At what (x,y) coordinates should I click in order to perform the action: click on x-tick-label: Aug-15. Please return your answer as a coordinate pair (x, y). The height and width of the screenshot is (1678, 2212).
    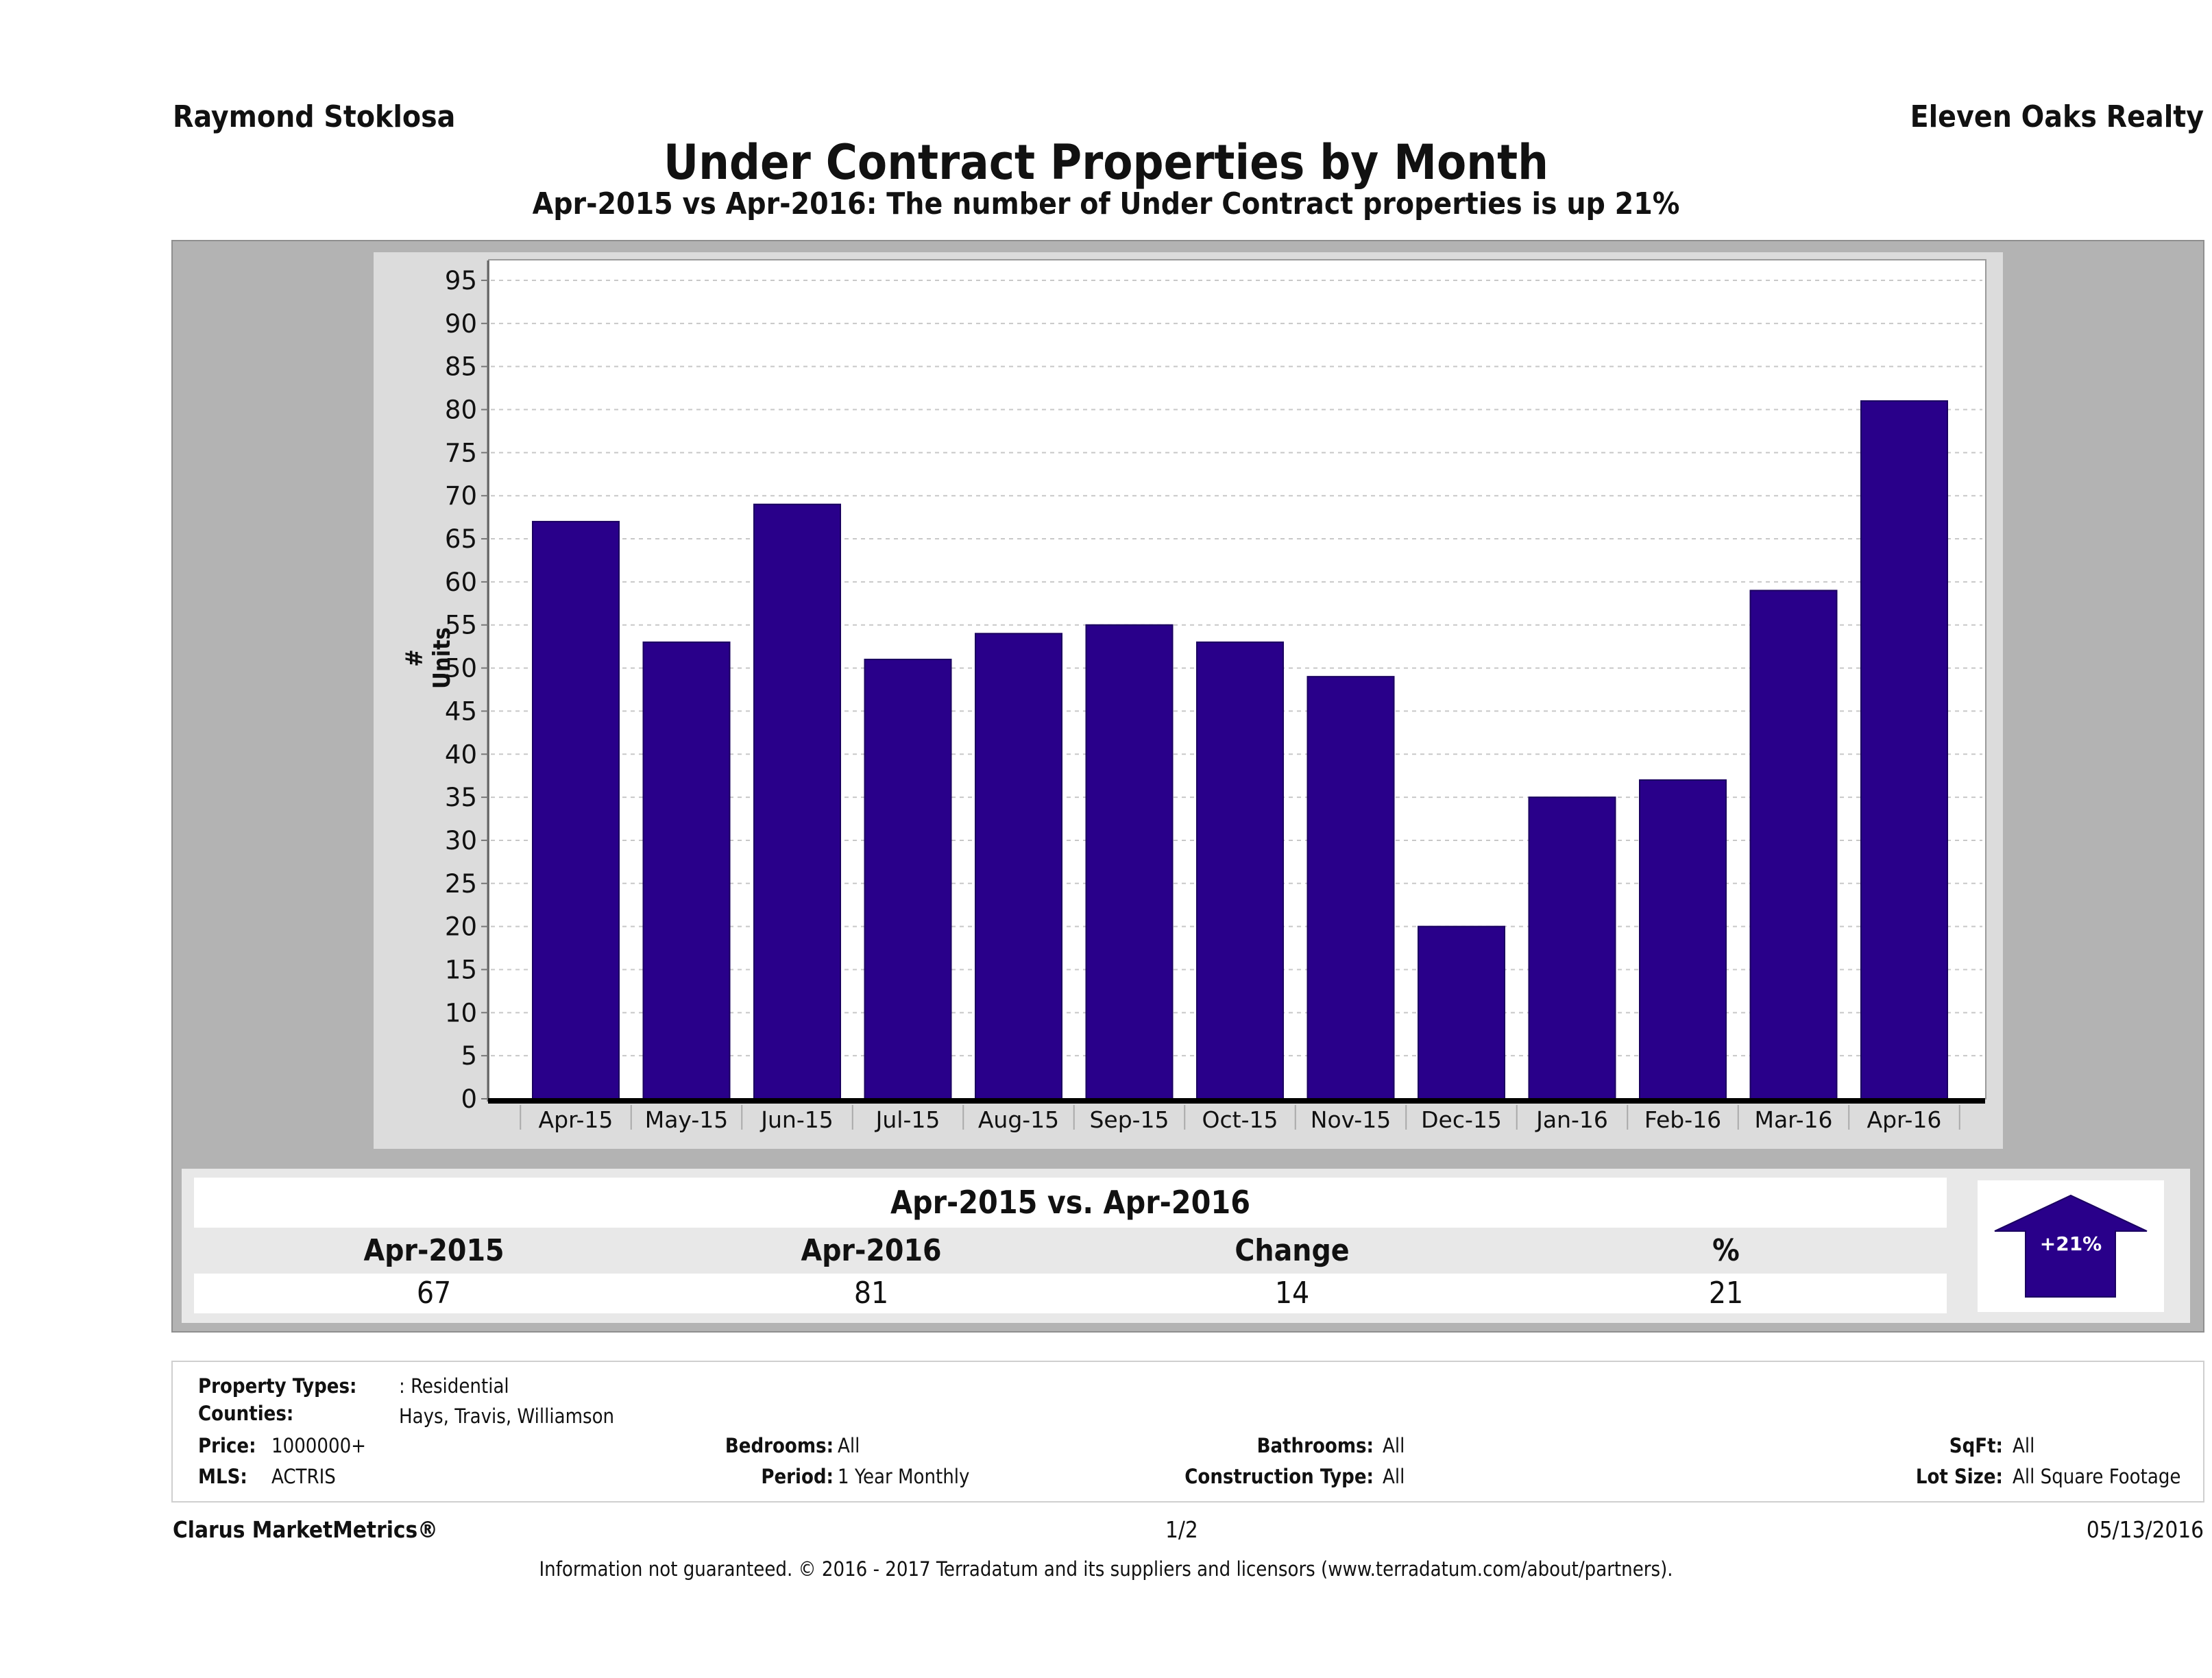
    Looking at the image, I should click on (1019, 1119).